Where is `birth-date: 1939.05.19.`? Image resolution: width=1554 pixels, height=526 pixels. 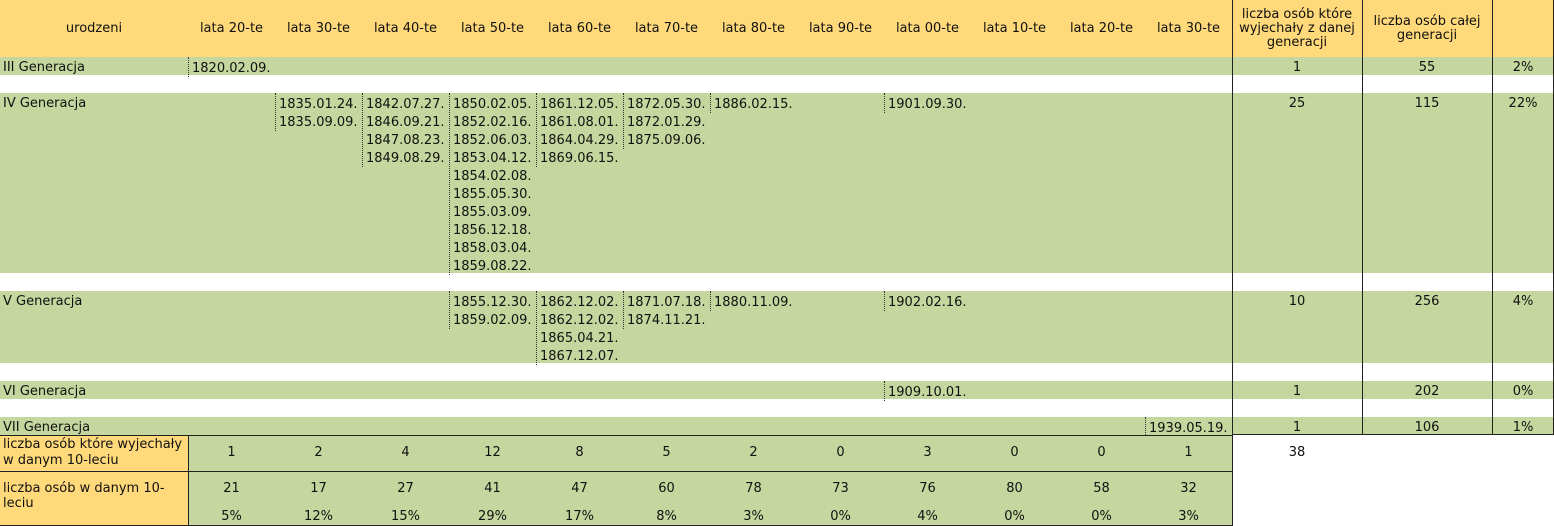 birth-date: 1939.05.19. is located at coordinates (1188, 428).